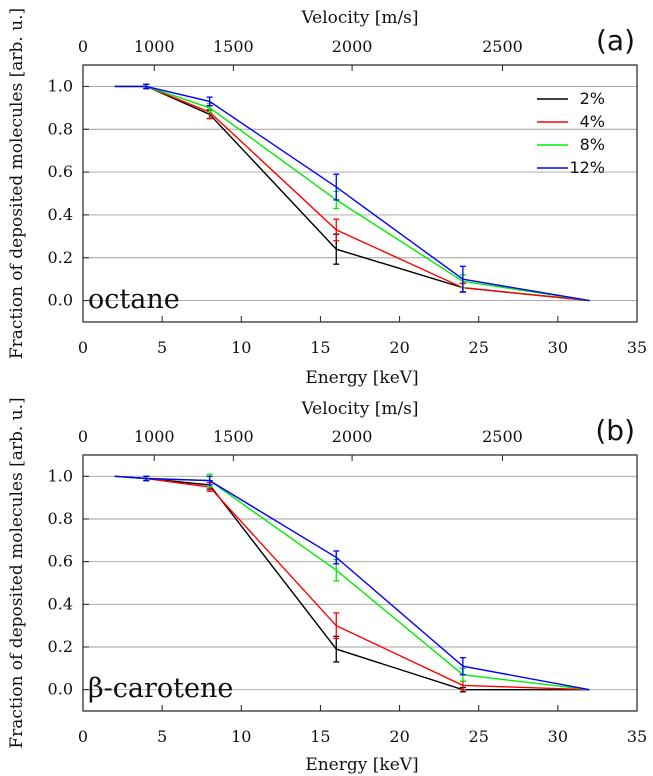  Describe the element at coordinates (160, 688) in the screenshot. I see `molecule-label: β-carotene` at that location.